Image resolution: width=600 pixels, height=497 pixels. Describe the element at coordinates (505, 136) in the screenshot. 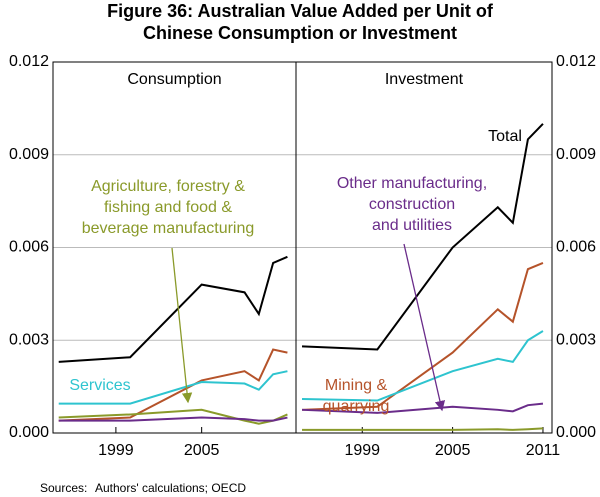

I see `annotation: Total` at that location.